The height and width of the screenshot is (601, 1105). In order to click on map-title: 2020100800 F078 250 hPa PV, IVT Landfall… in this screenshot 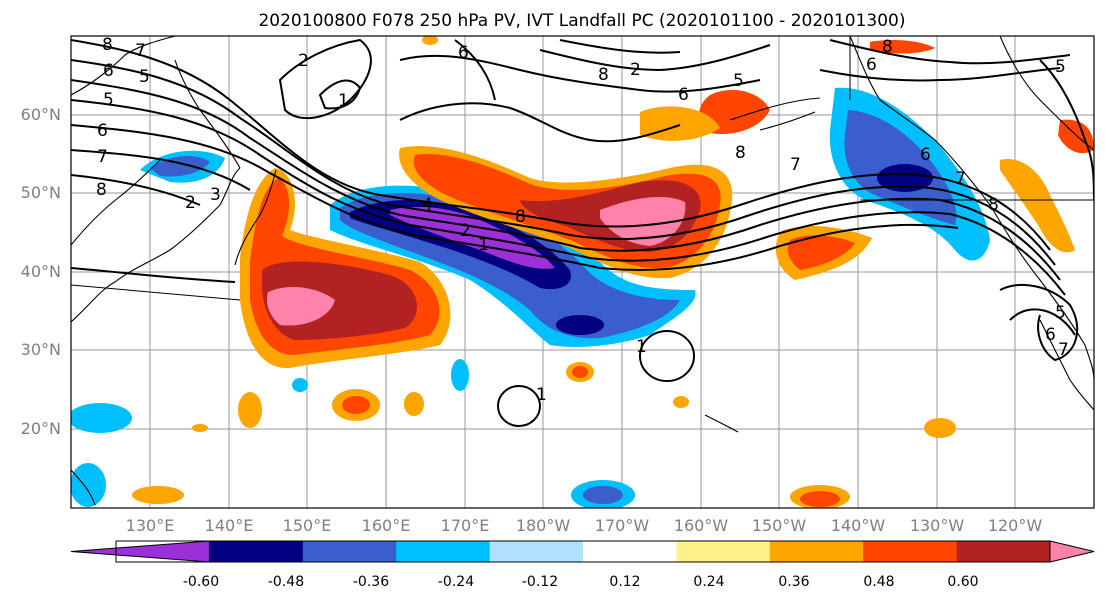, I will do `click(581, 21)`.